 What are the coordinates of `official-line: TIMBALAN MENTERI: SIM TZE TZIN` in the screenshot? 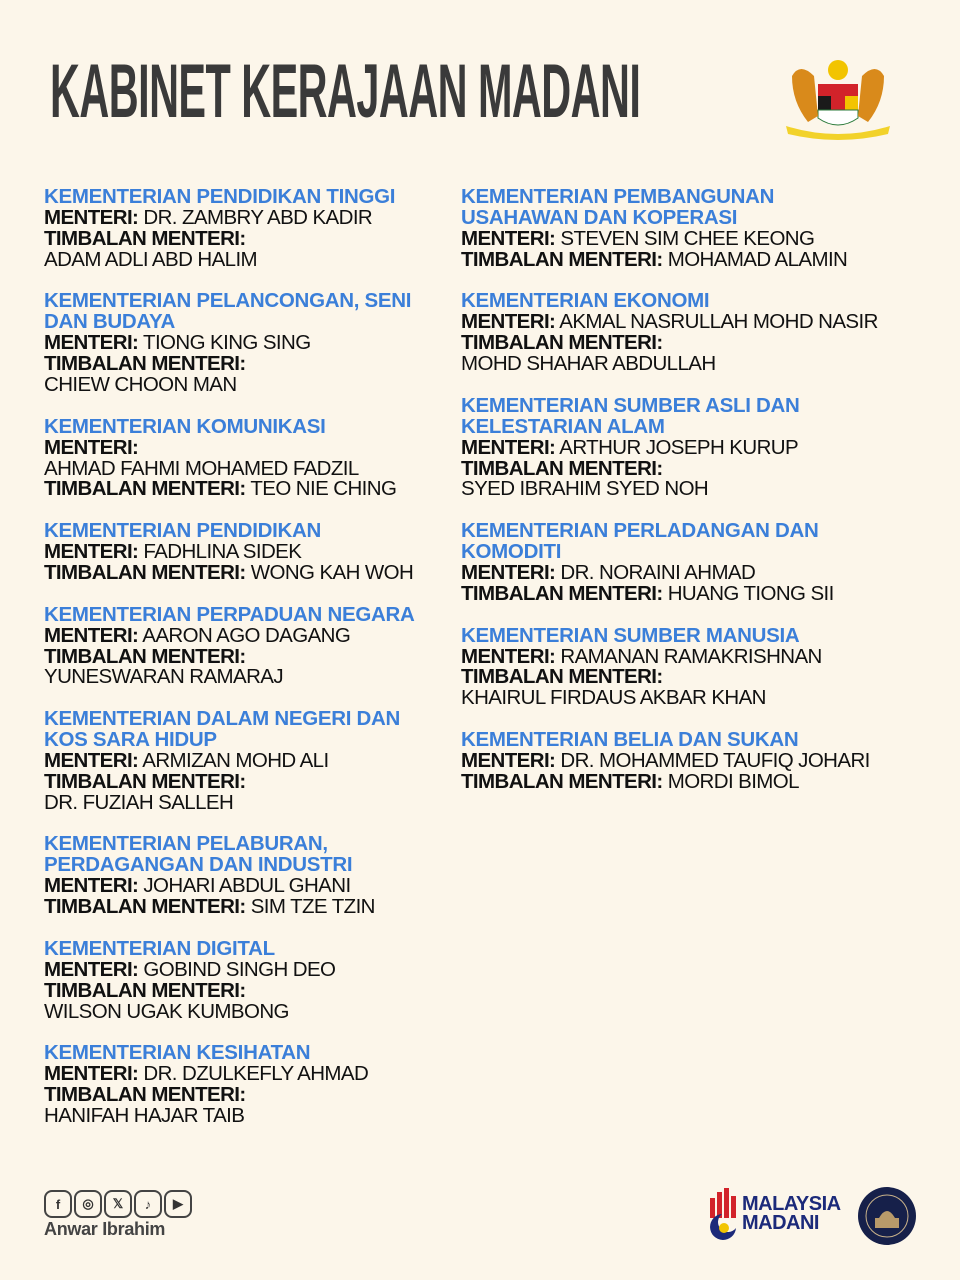 It's located at (249, 907).